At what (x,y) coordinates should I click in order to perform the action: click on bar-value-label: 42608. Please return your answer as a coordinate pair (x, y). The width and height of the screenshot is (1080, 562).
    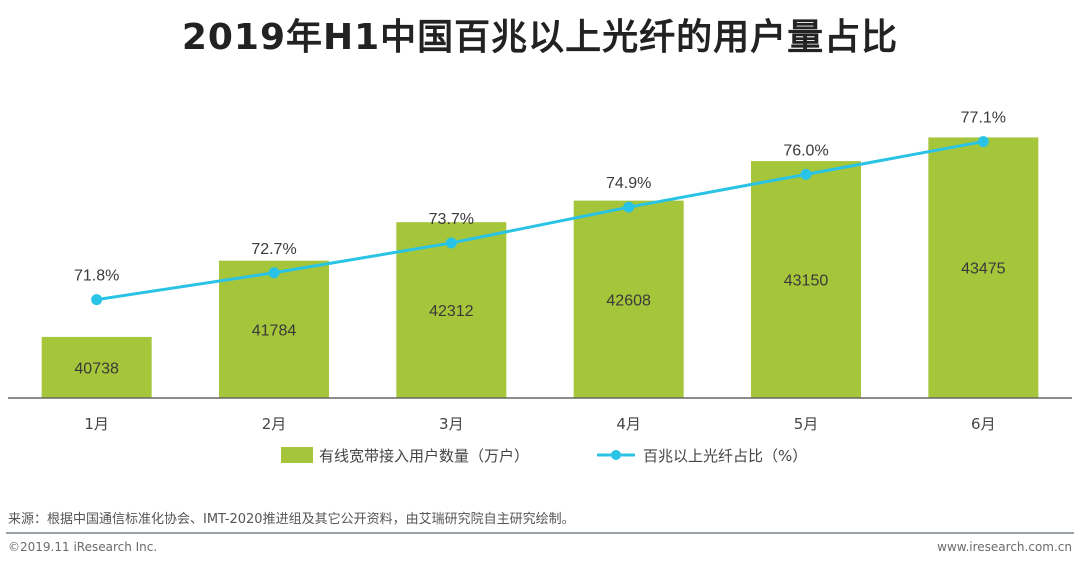
    Looking at the image, I should click on (628, 300).